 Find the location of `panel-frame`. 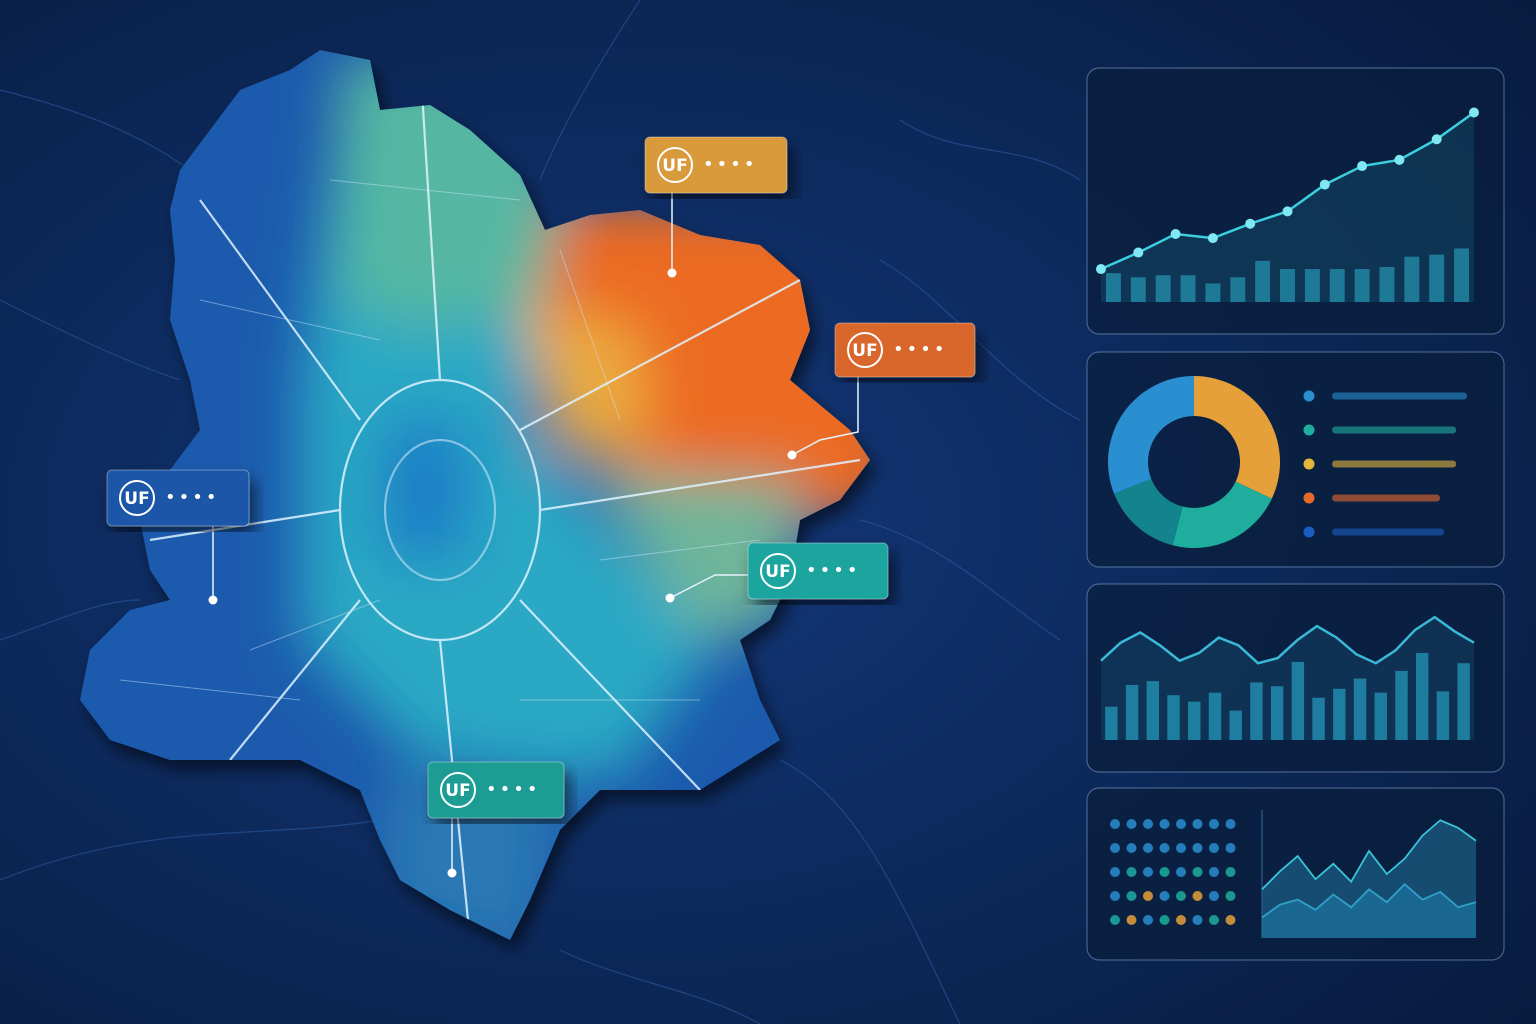

panel-frame is located at coordinates (1295, 201).